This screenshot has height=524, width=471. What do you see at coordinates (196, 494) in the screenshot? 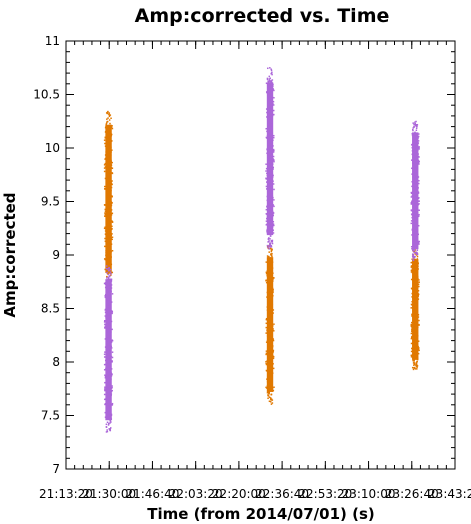
I see `x-tick-label: 22:03:20` at bounding box center [196, 494].